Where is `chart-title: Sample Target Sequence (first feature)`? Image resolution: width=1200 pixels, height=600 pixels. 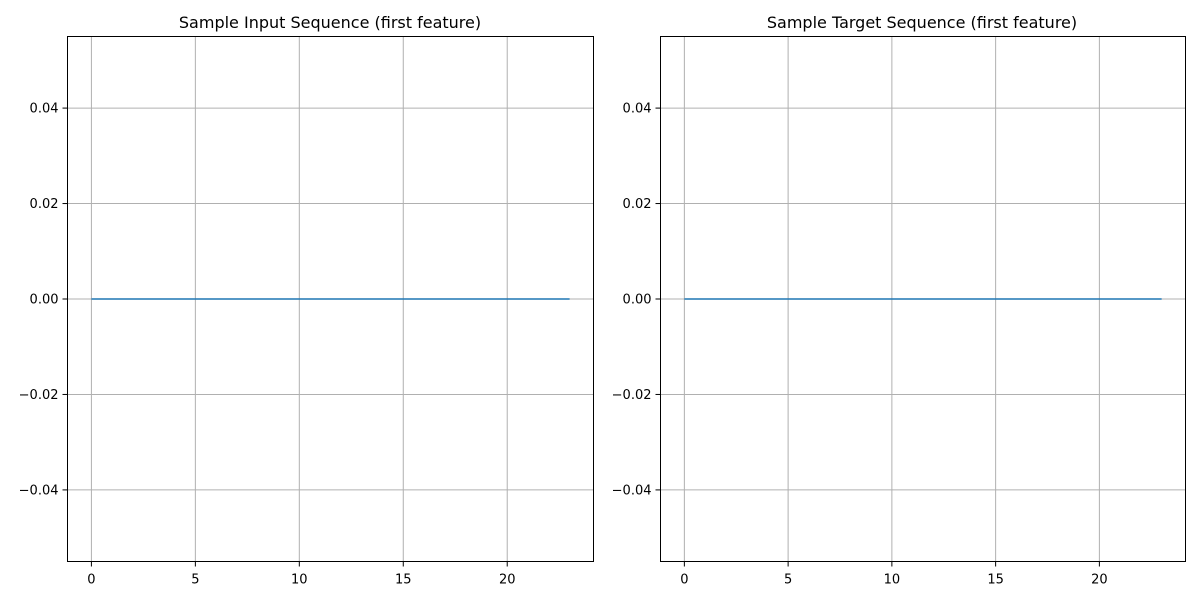 chart-title: Sample Target Sequence (first feature) is located at coordinates (922, 22).